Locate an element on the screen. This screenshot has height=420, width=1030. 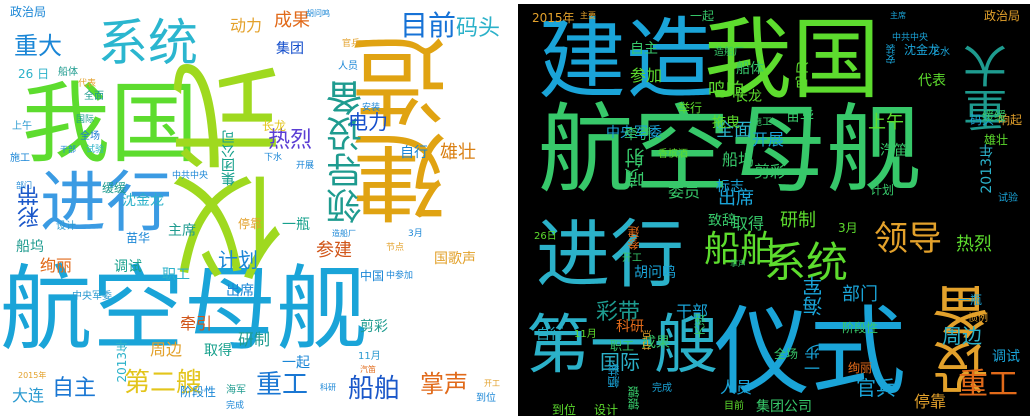
cloud-word: 代表 is located at coordinates (87, 84).